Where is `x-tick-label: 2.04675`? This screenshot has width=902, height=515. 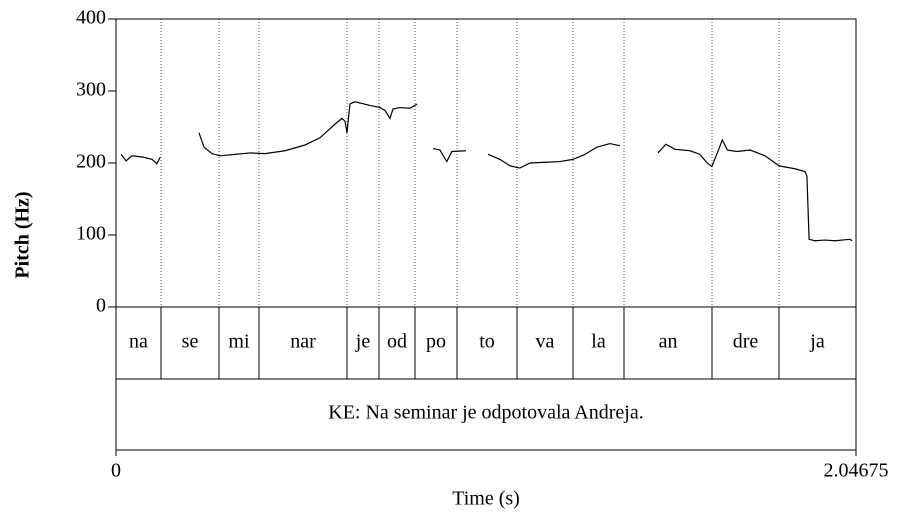
x-tick-label: 2.04675 is located at coordinates (856, 471).